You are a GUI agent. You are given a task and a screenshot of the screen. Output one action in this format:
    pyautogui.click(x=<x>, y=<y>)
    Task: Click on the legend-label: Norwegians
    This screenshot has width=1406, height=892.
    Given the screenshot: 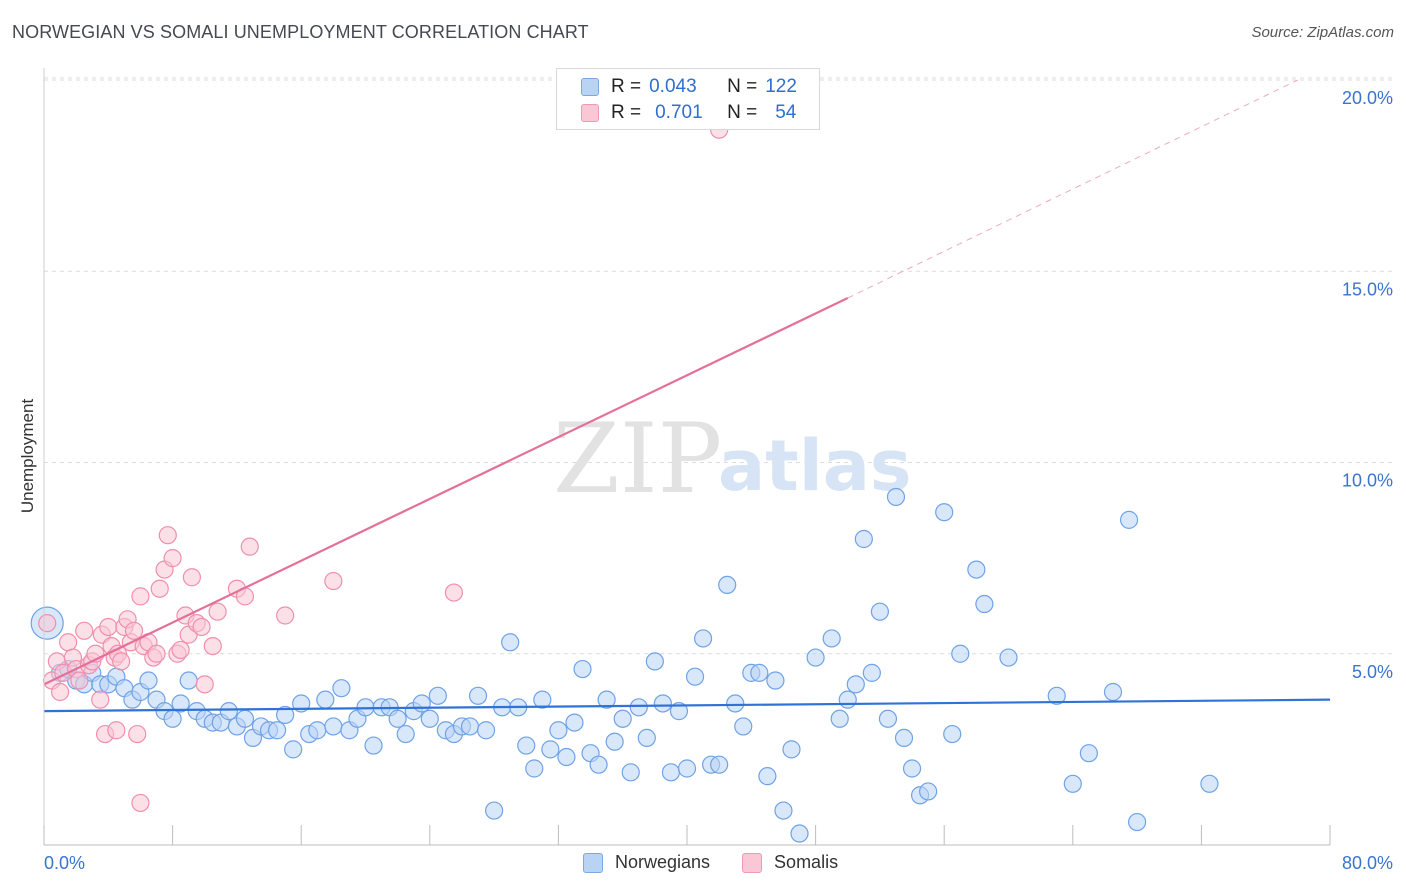 What is the action you would take?
    pyautogui.click(x=663, y=862)
    